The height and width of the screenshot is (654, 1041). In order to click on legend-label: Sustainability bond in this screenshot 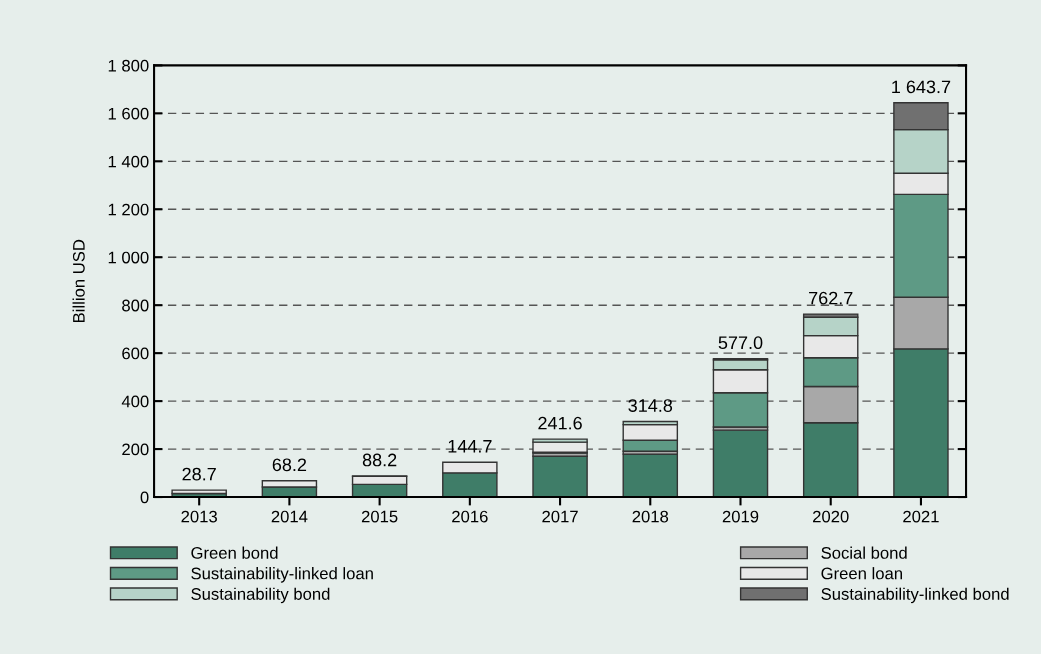, I will do `click(260, 595)`.